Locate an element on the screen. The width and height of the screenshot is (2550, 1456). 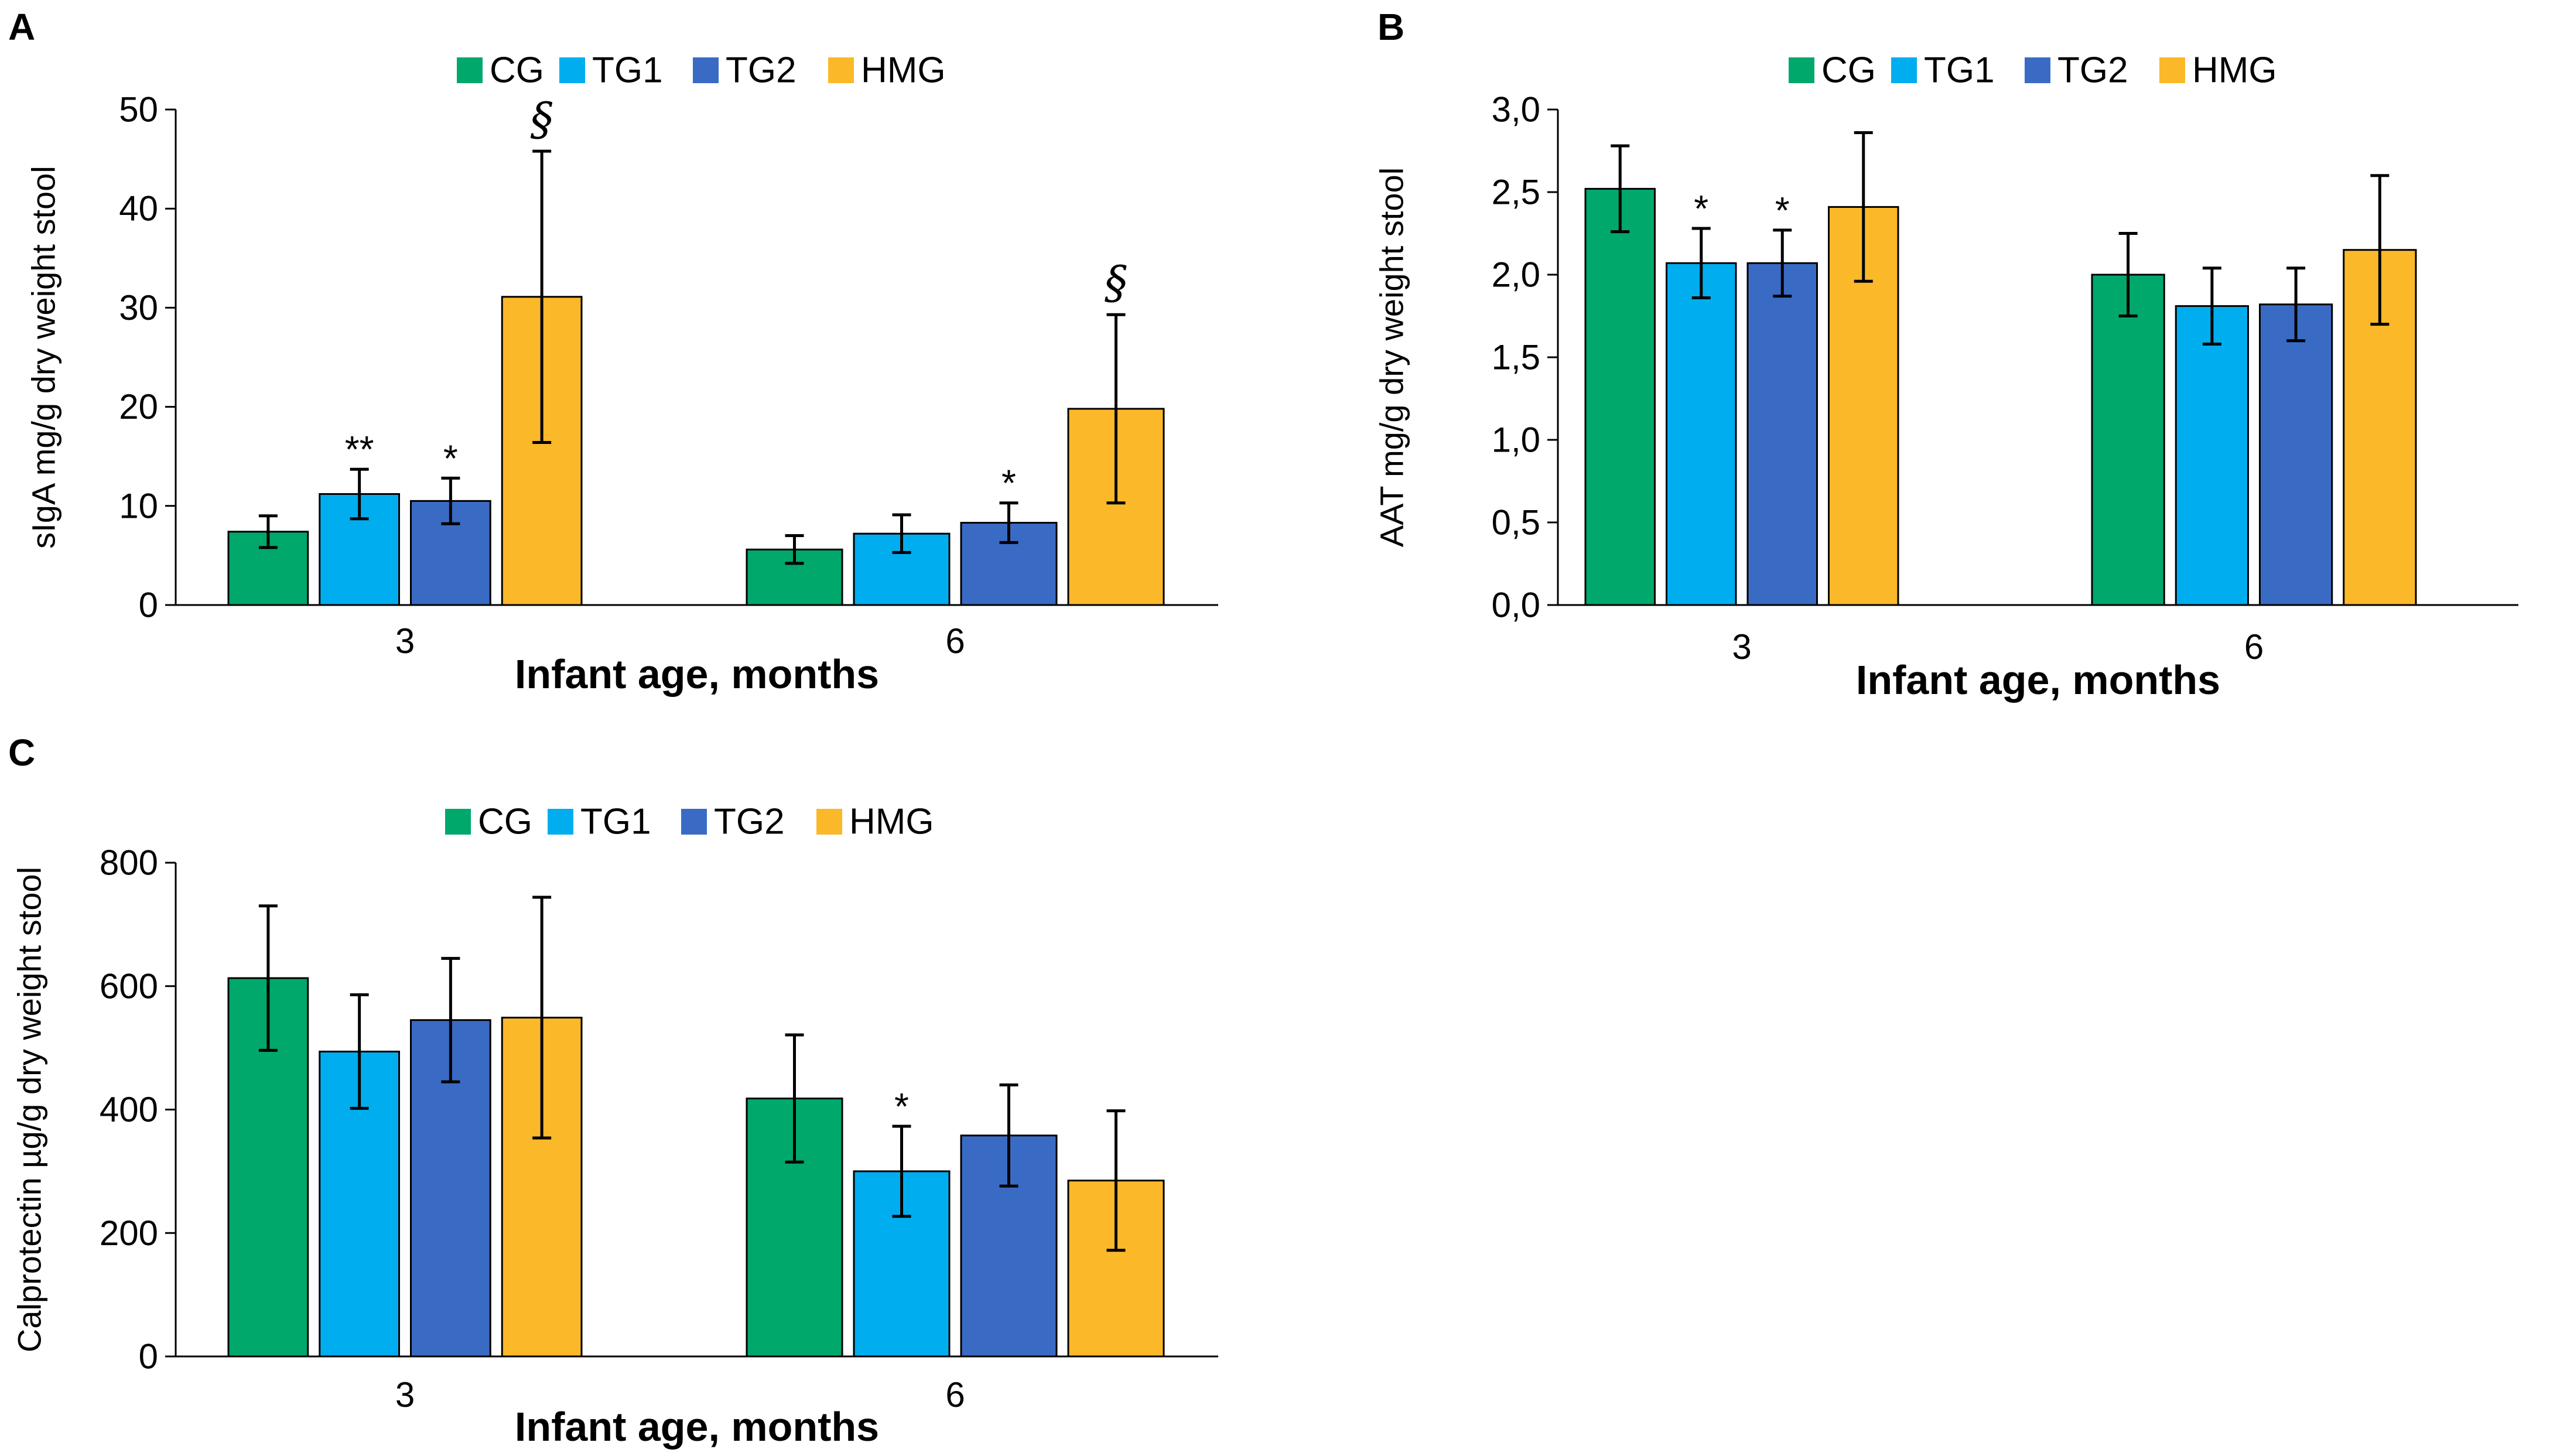
y-tick-label: 2,5 is located at coordinates (1516, 192).